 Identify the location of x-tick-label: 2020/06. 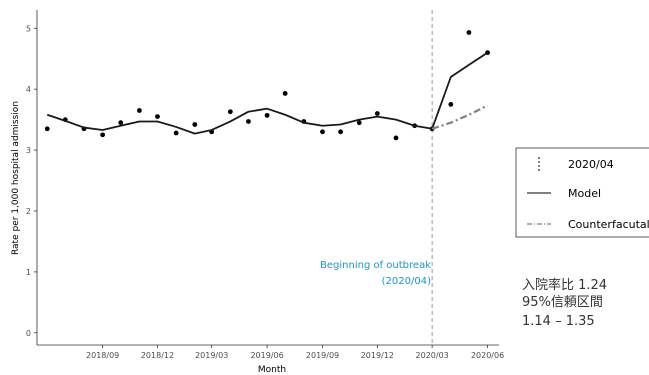
(487, 355).